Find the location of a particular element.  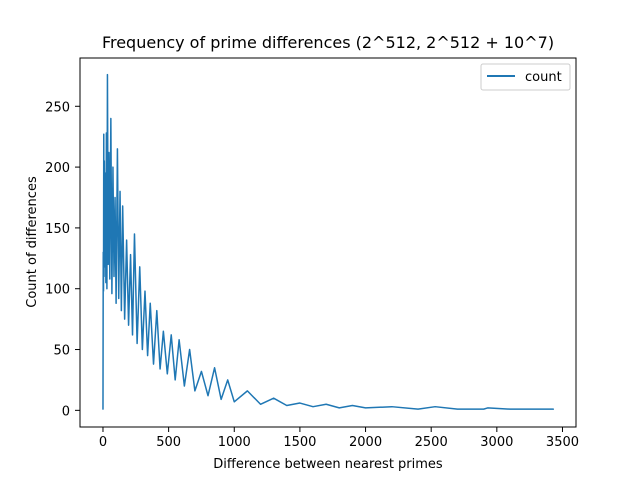

y-axis-ticks: 0 50 100 150 200 250 is located at coordinates (62, 259).